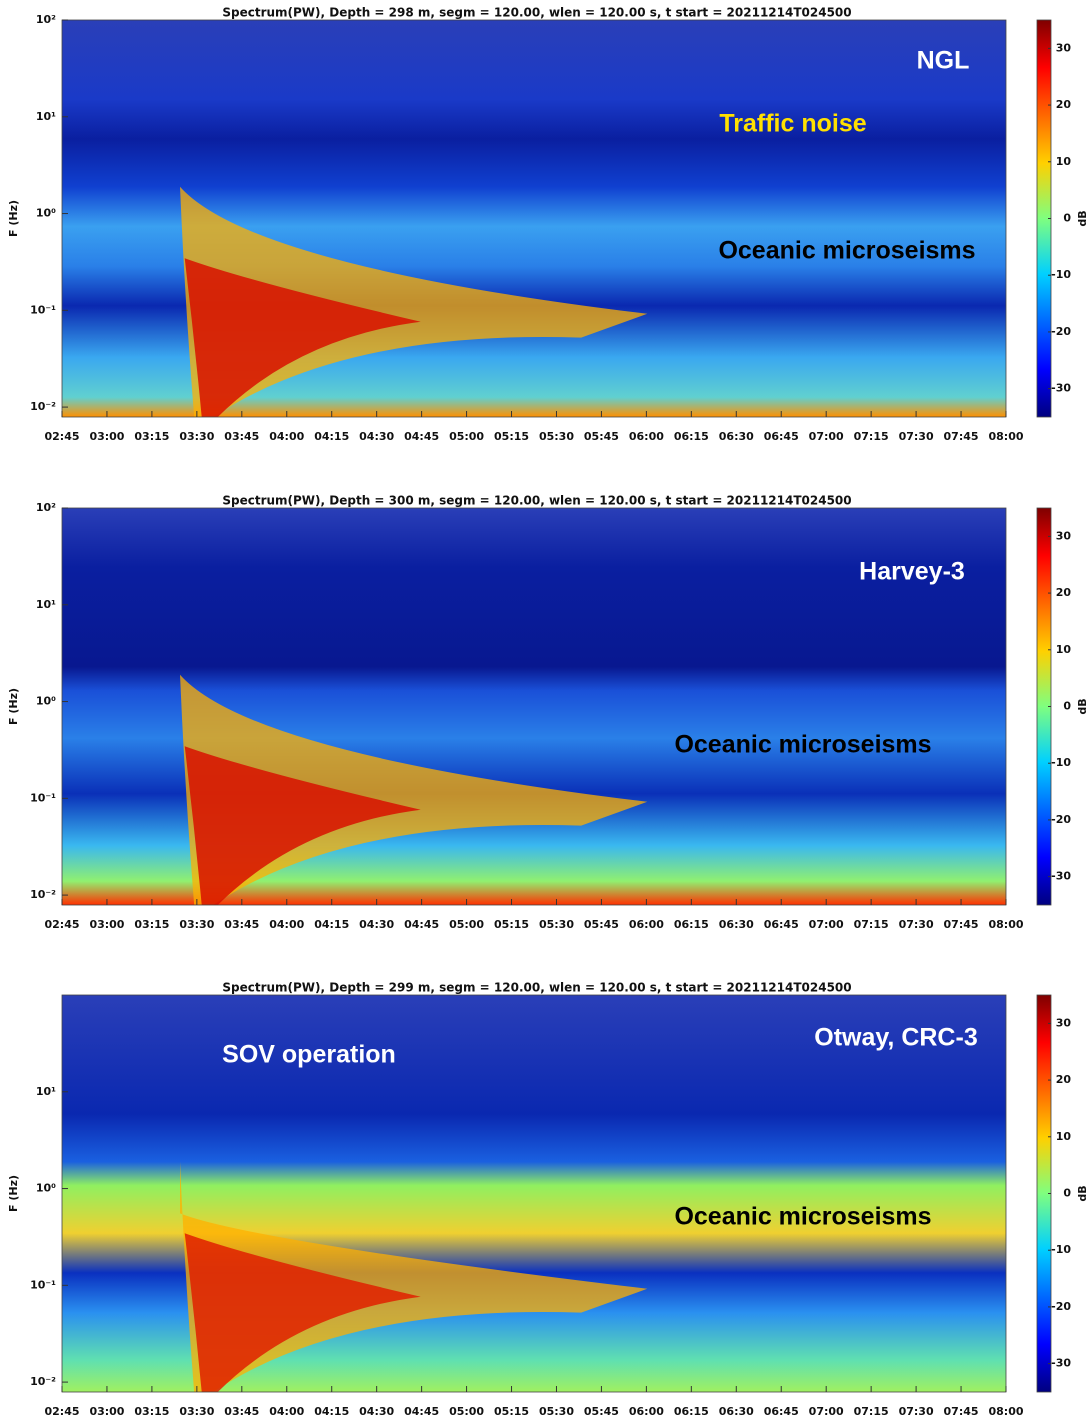 The height and width of the screenshot is (1427, 1091). I want to click on annotation: Harvey-3, so click(912, 572).